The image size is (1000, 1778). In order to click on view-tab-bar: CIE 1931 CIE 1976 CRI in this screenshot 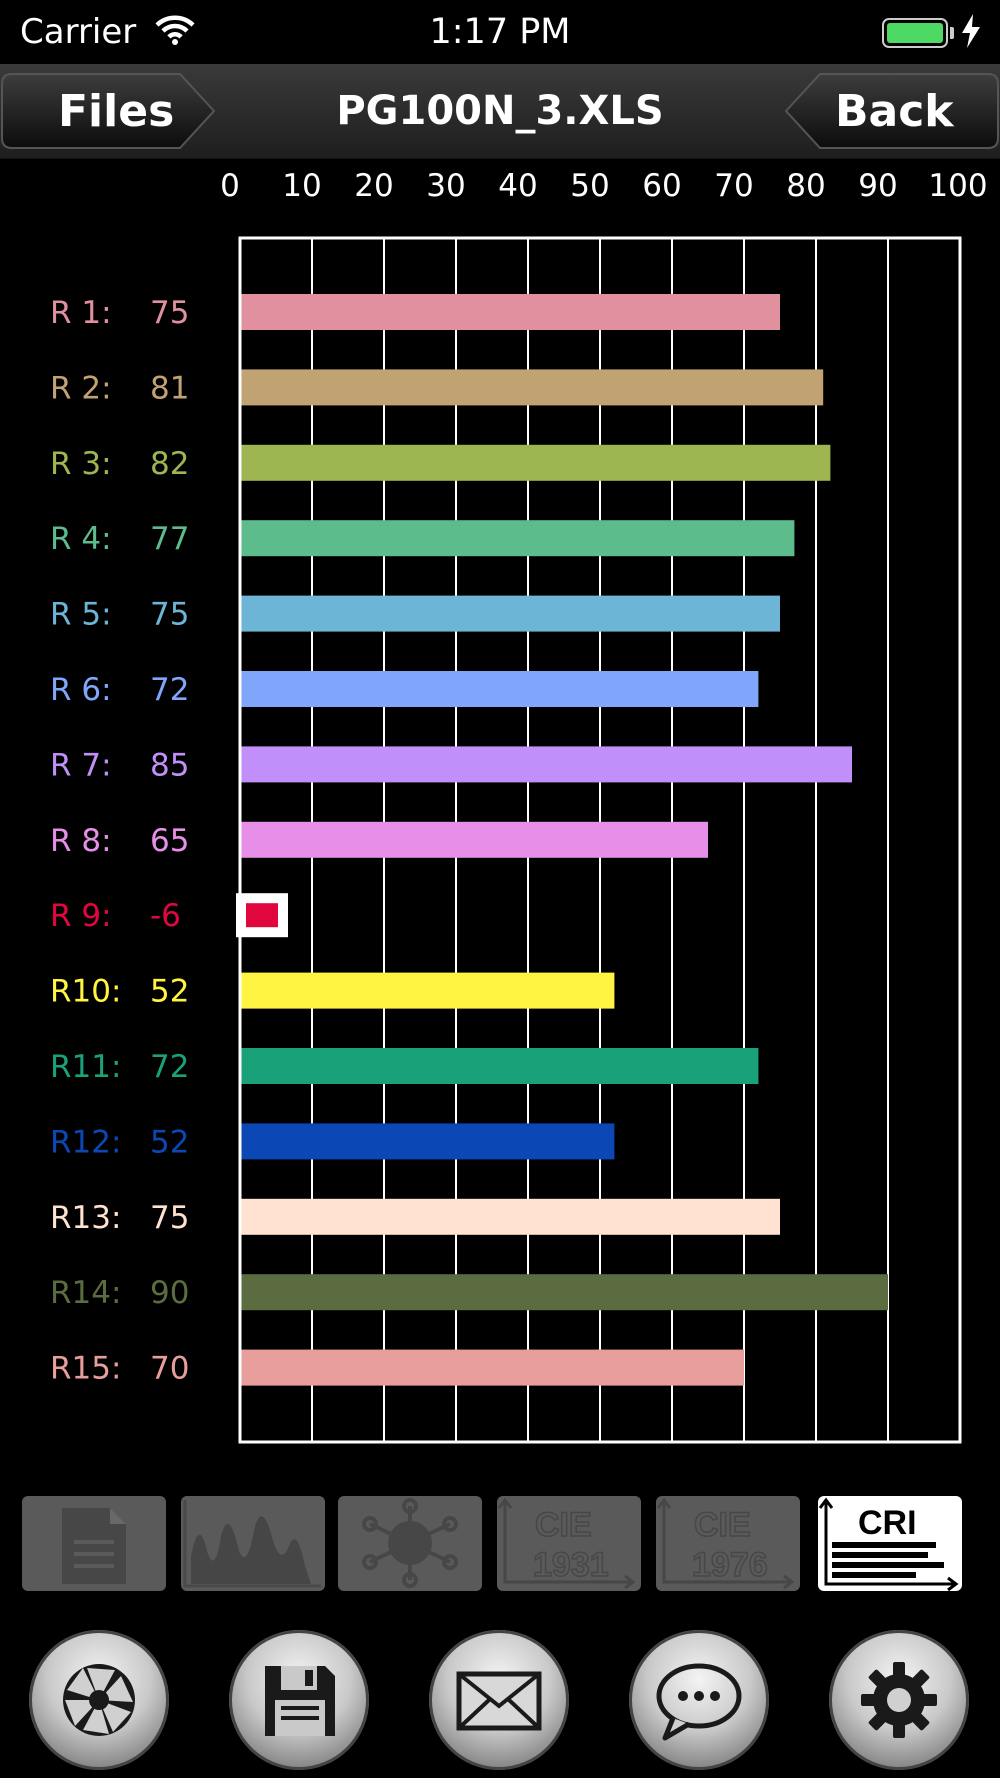, I will do `click(500, 1546)`.